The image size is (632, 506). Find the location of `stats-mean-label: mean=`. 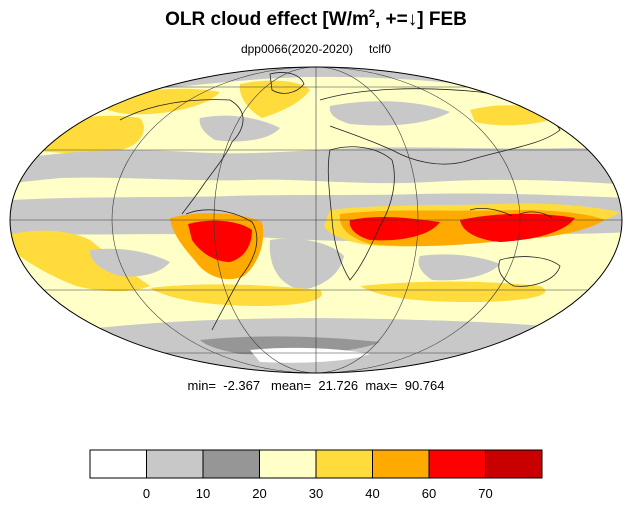

stats-mean-label: mean= is located at coordinates (291, 385).